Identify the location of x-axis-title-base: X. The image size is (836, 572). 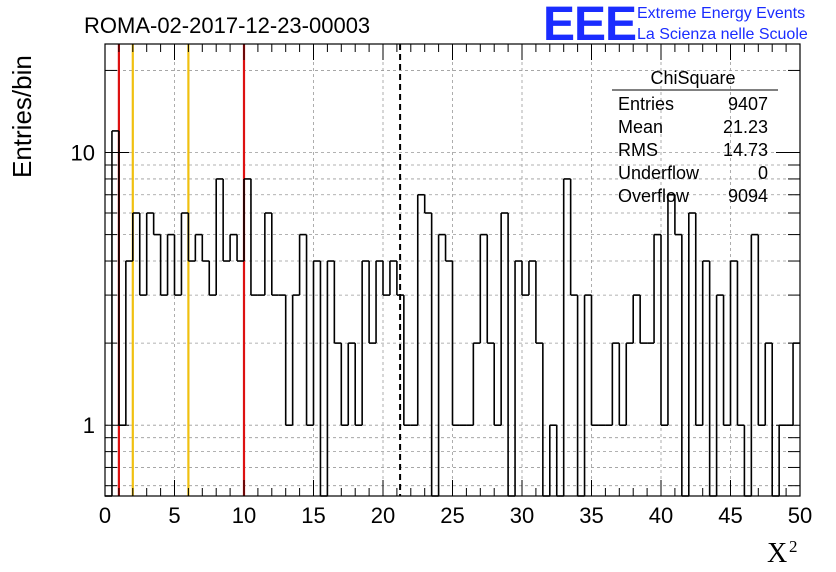
(777, 553).